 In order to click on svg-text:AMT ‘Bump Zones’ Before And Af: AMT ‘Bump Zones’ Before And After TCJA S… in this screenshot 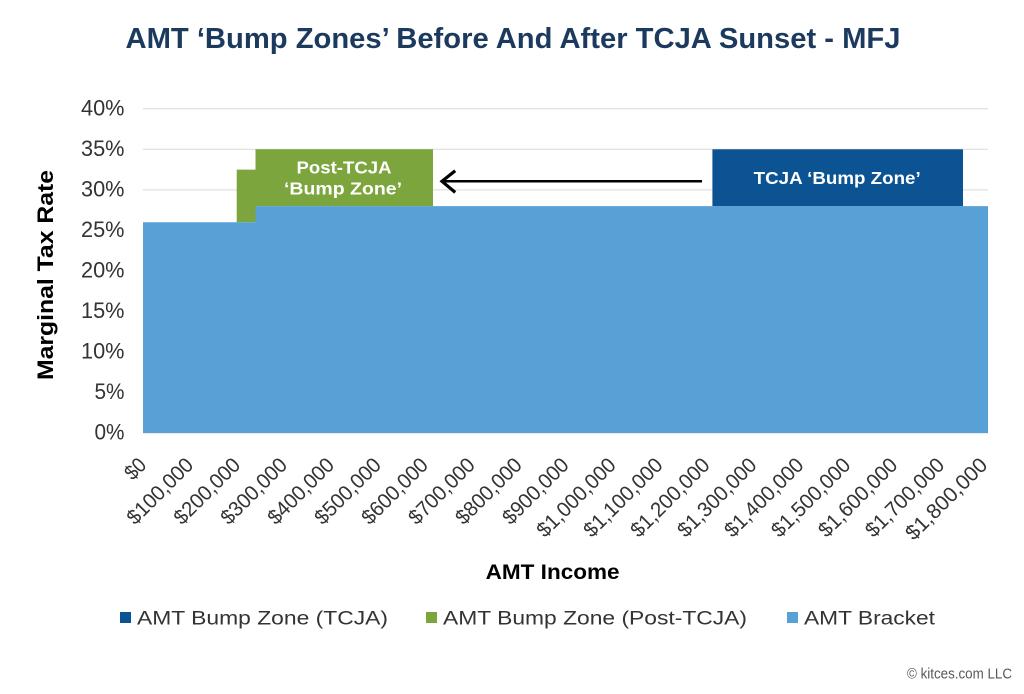, I will do `click(513, 39)`.